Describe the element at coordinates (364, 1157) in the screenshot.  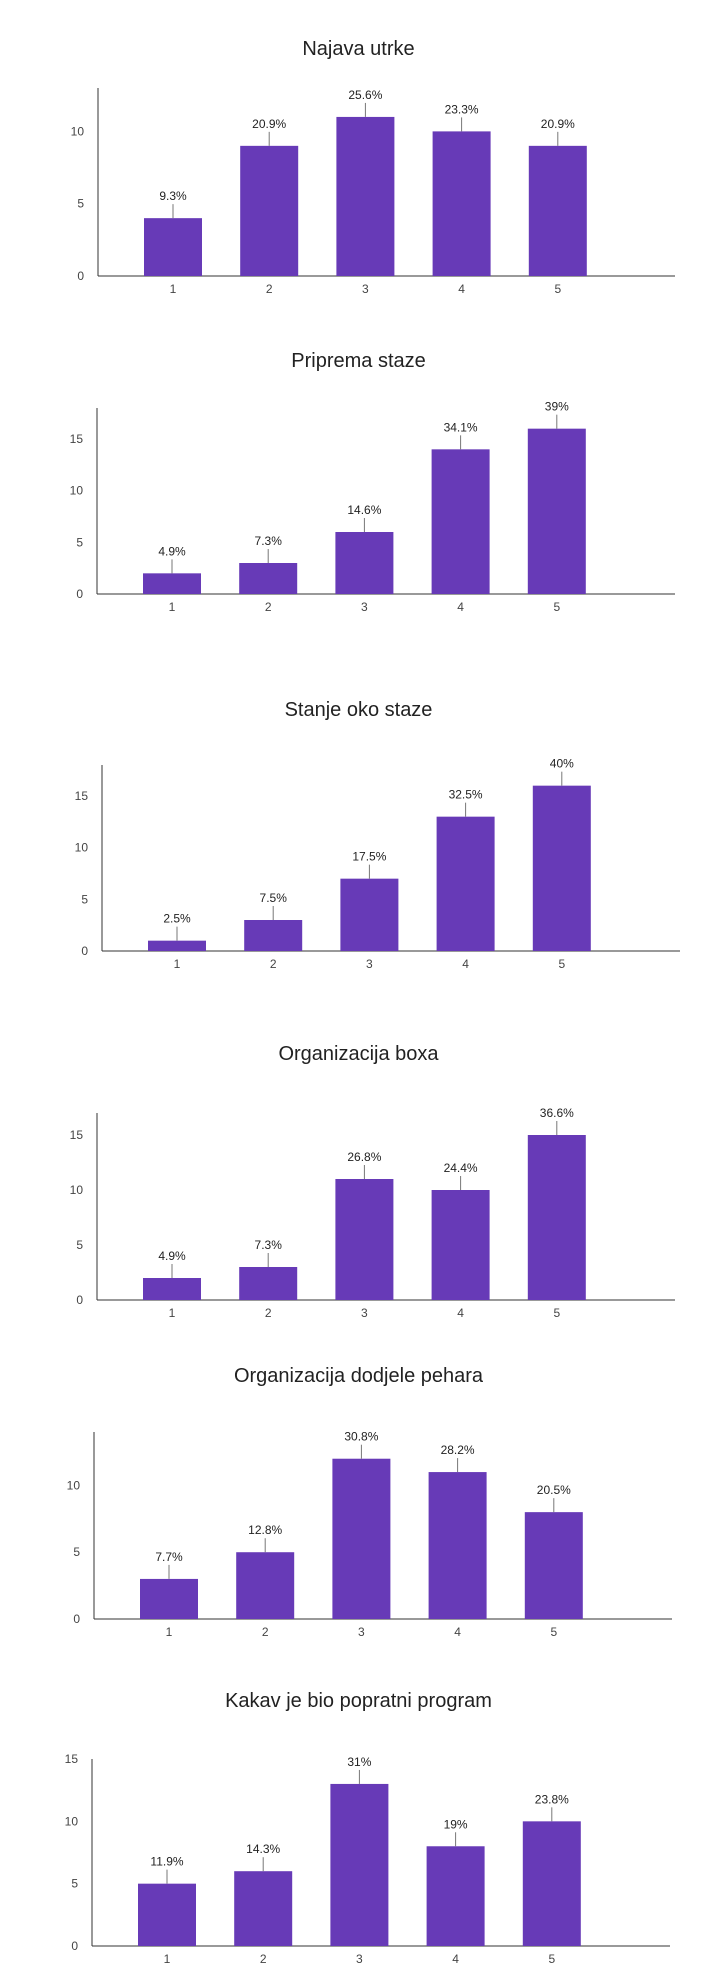
I see `data-label: 26.8%` at that location.